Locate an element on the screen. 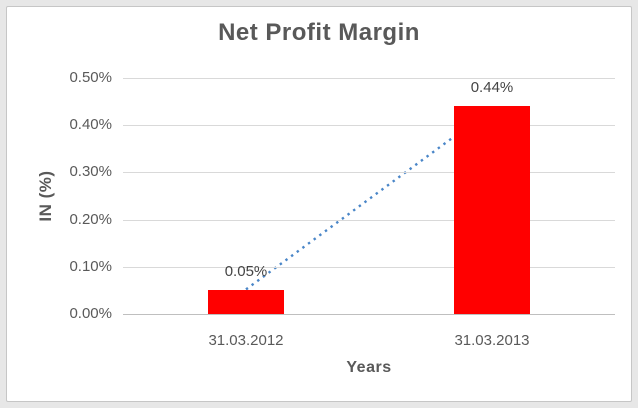  y-tick-label: 0.10% is located at coordinates (90, 266).